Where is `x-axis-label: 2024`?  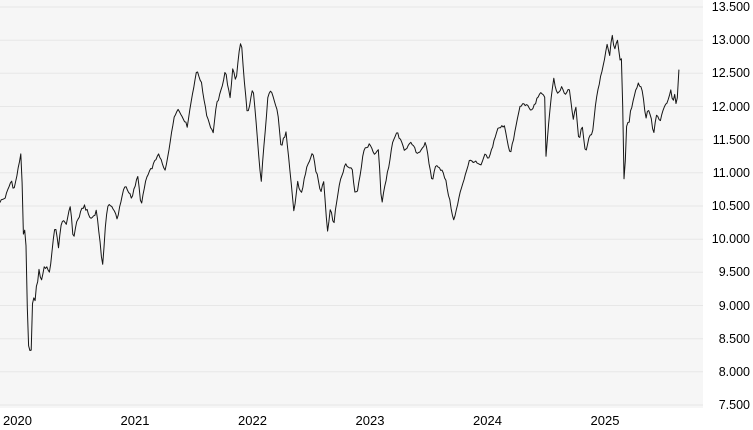
x-axis-label: 2024 is located at coordinates (487, 420).